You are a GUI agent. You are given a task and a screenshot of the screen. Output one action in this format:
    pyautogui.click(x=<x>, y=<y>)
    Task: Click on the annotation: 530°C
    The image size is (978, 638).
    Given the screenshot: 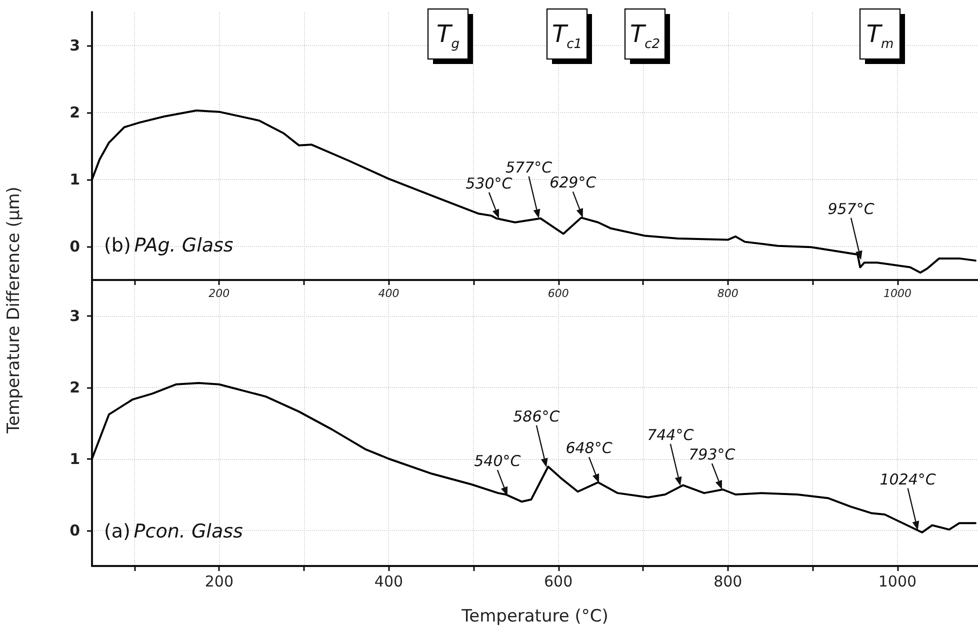 What is the action you would take?
    pyautogui.click(x=489, y=183)
    